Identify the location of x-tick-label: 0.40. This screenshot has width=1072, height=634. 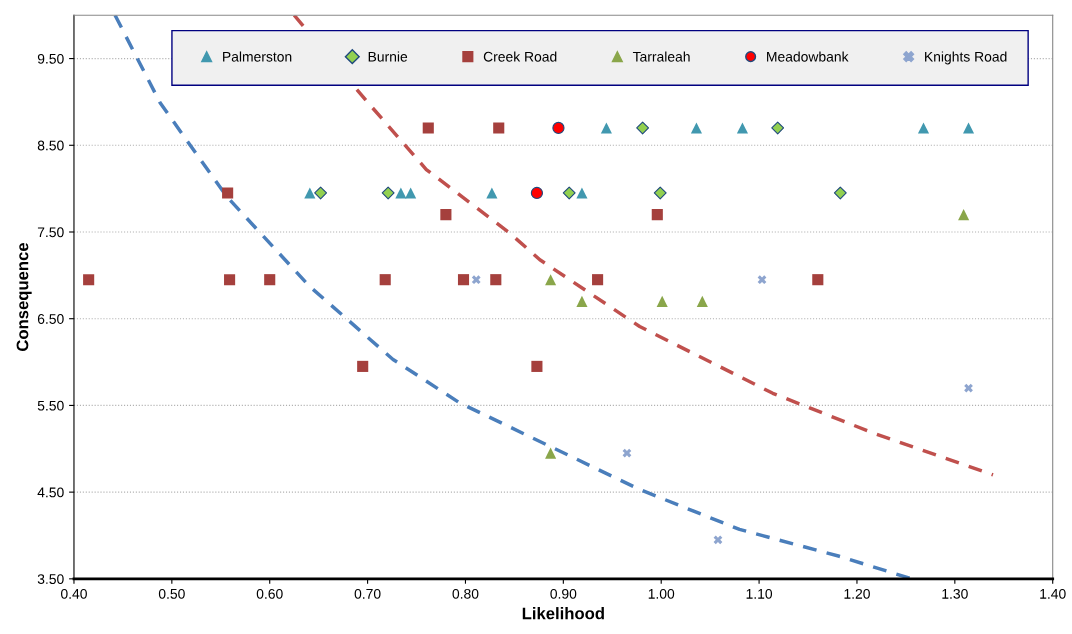
(74, 593).